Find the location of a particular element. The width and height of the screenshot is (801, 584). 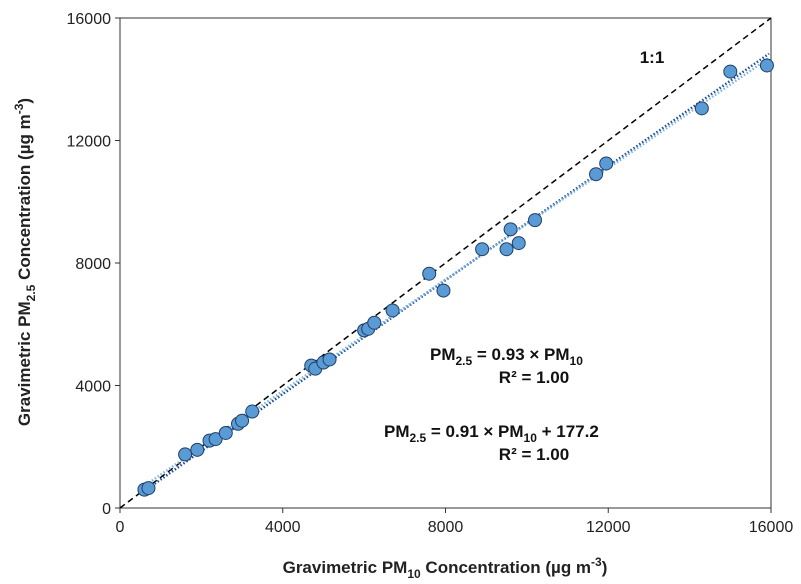

identity-line-label: 1:1 is located at coordinates (652, 57).